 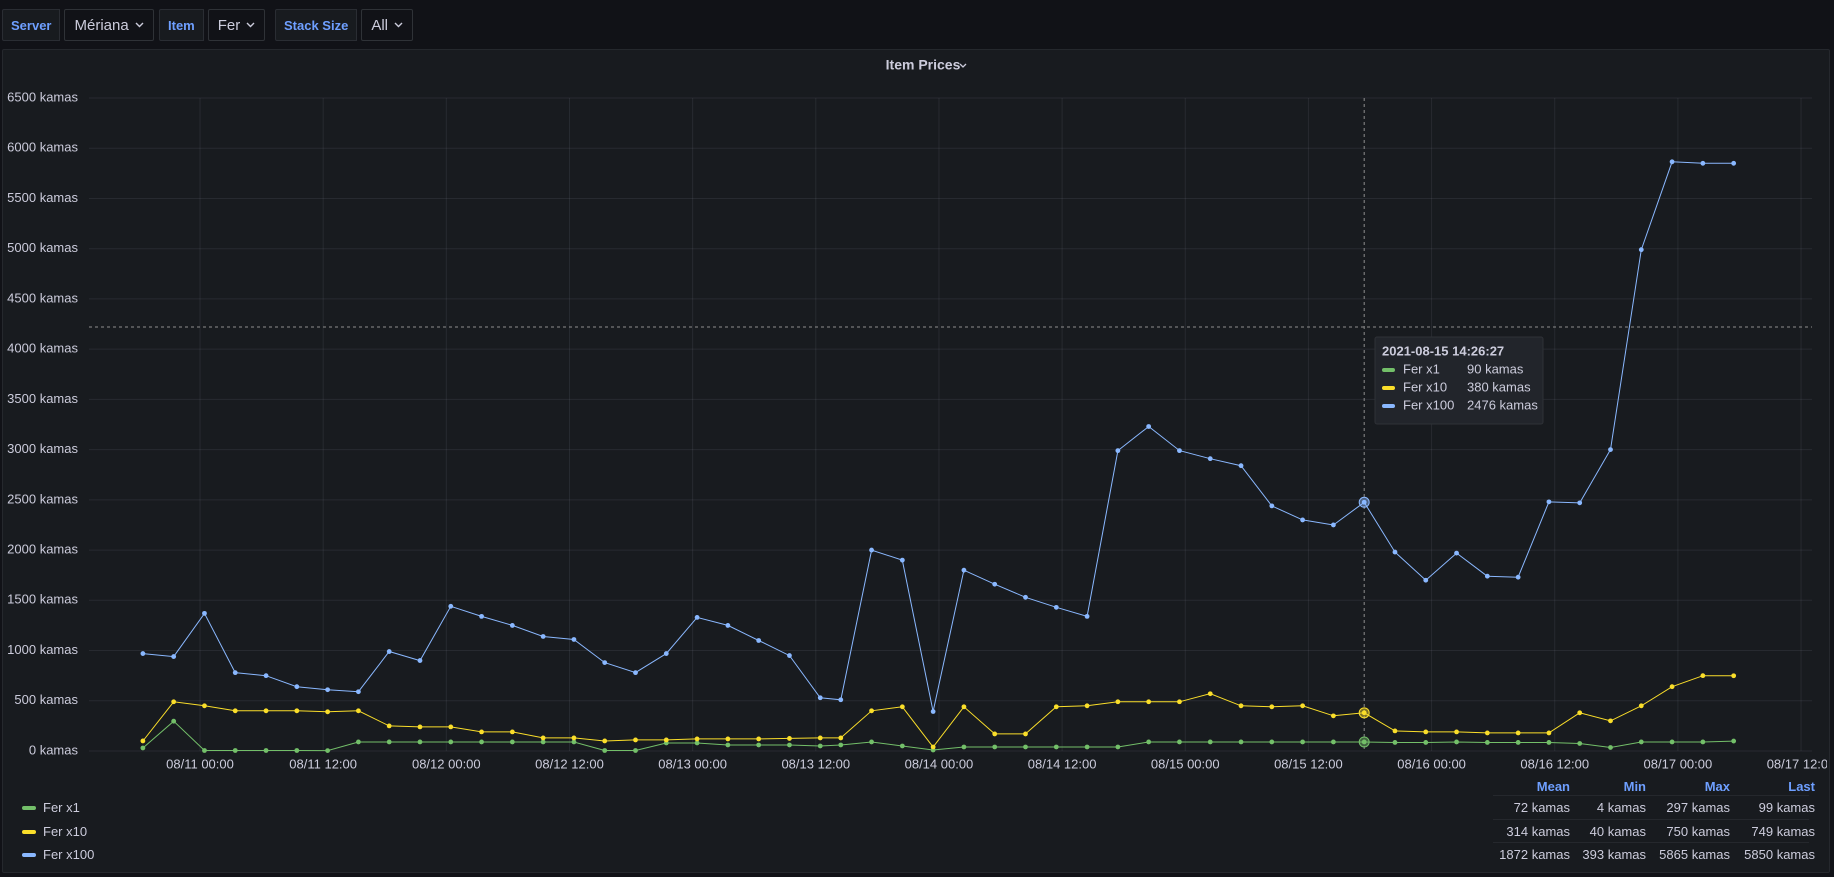 What do you see at coordinates (387, 25) in the screenshot?
I see `variable-select: All` at bounding box center [387, 25].